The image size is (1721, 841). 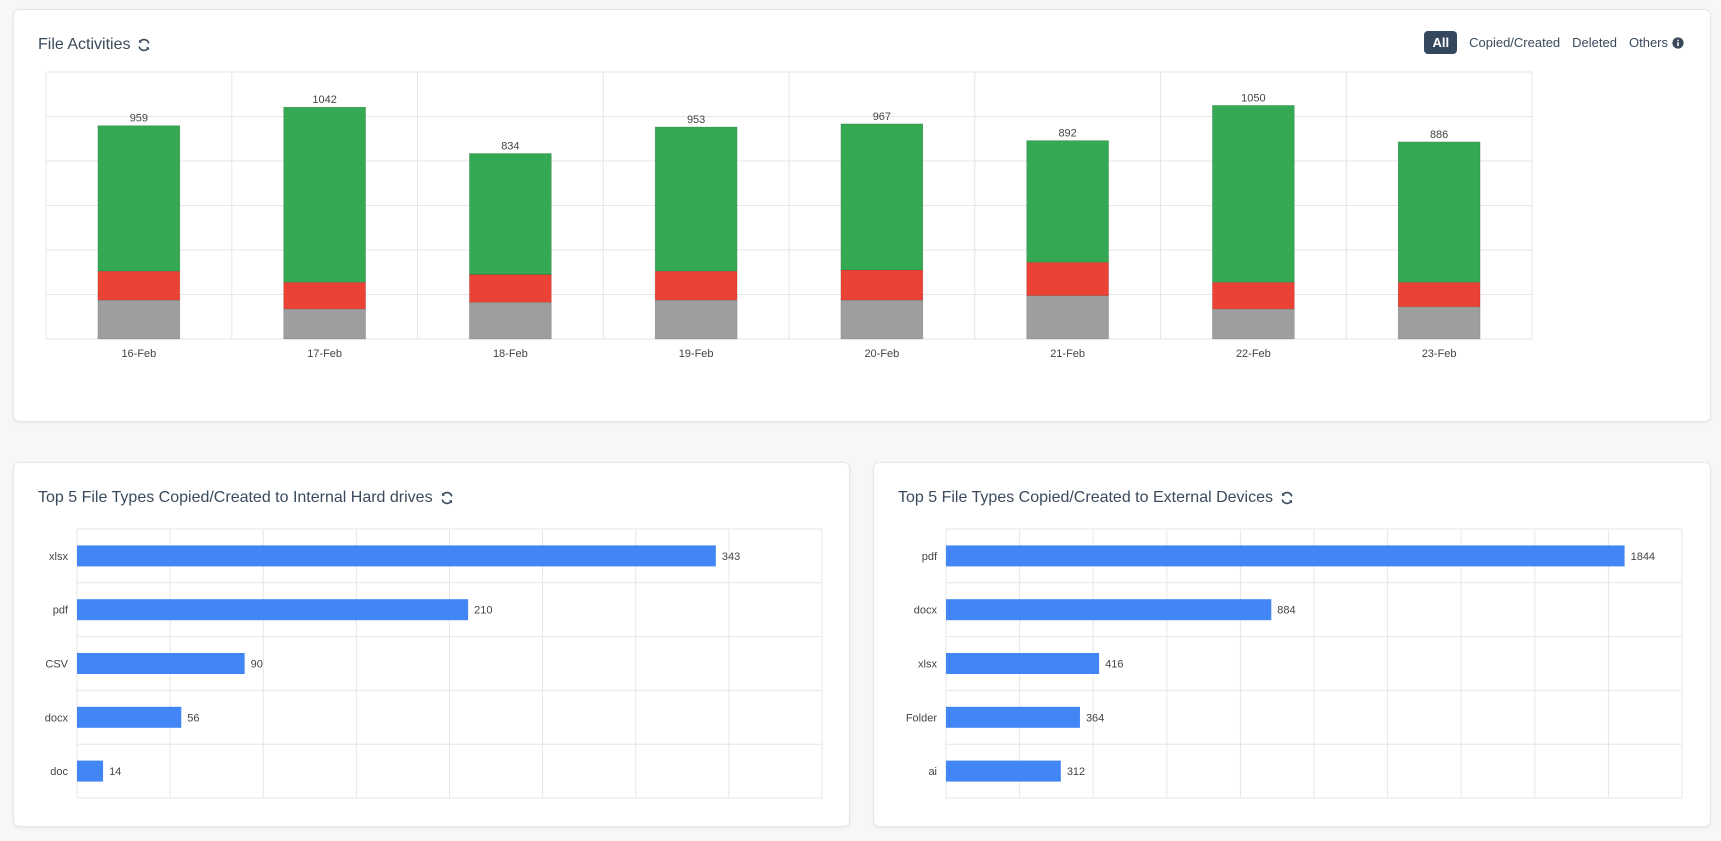 What do you see at coordinates (881, 354) in the screenshot?
I see `x-tick-label: 20-Feb` at bounding box center [881, 354].